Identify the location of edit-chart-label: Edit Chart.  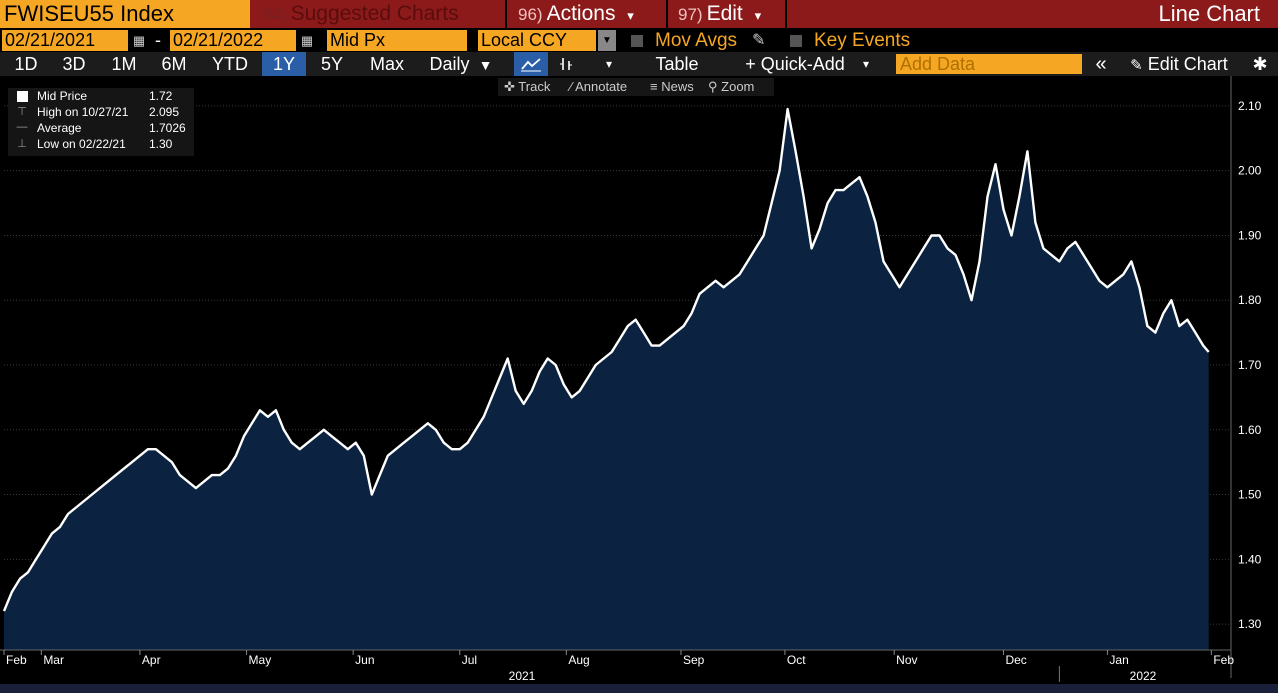
(1187, 64).